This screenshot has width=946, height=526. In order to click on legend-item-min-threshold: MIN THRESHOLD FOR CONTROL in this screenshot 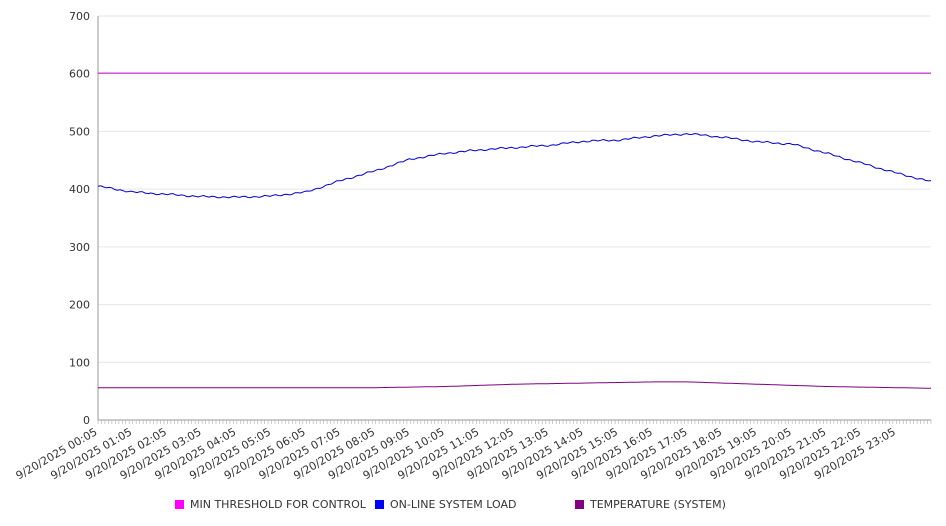, I will do `click(270, 504)`.